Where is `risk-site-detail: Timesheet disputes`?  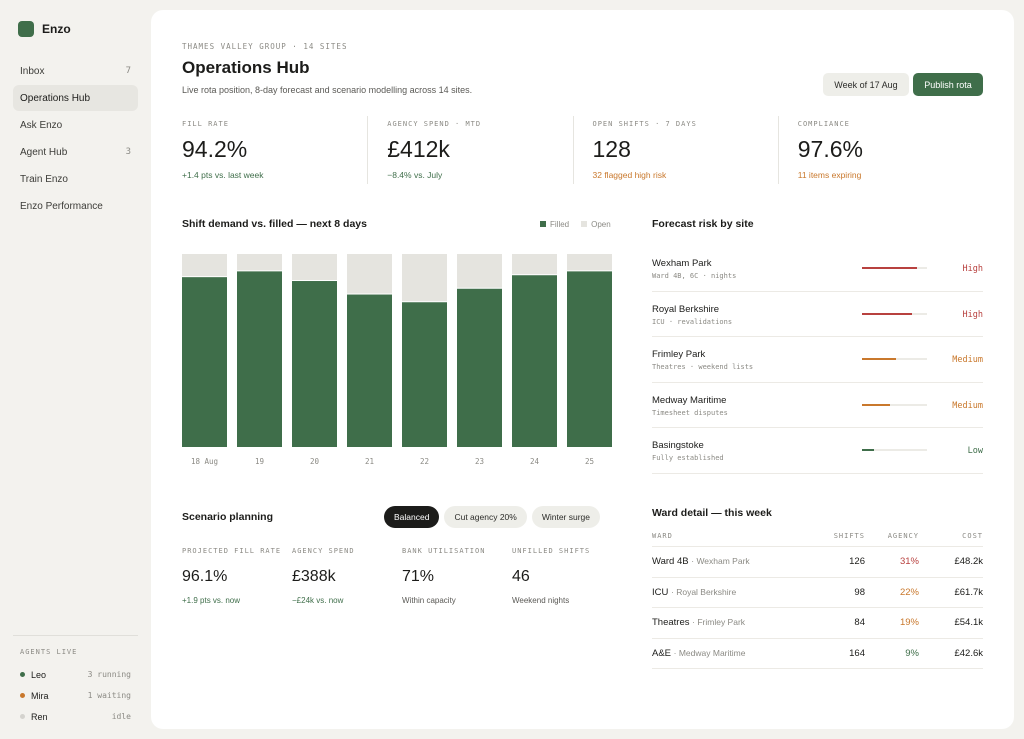
risk-site-detail: Timesheet disputes is located at coordinates (690, 412).